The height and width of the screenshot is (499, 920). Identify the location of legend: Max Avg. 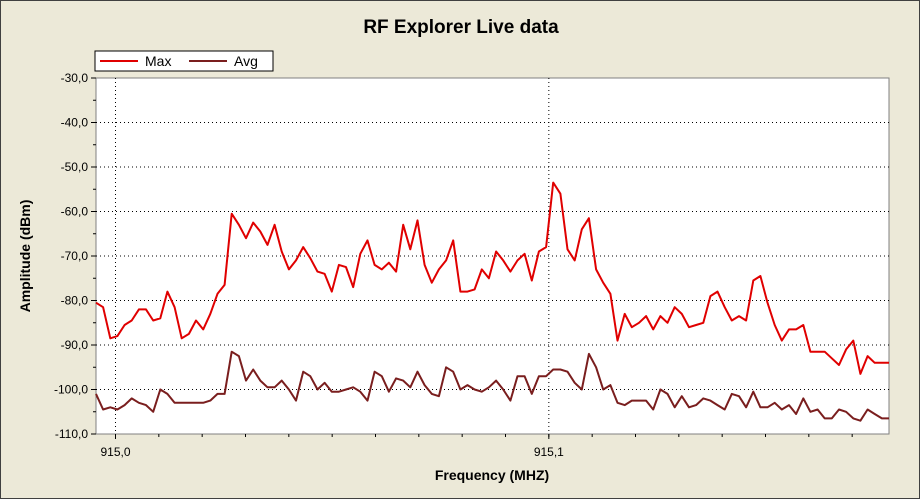
(184, 61).